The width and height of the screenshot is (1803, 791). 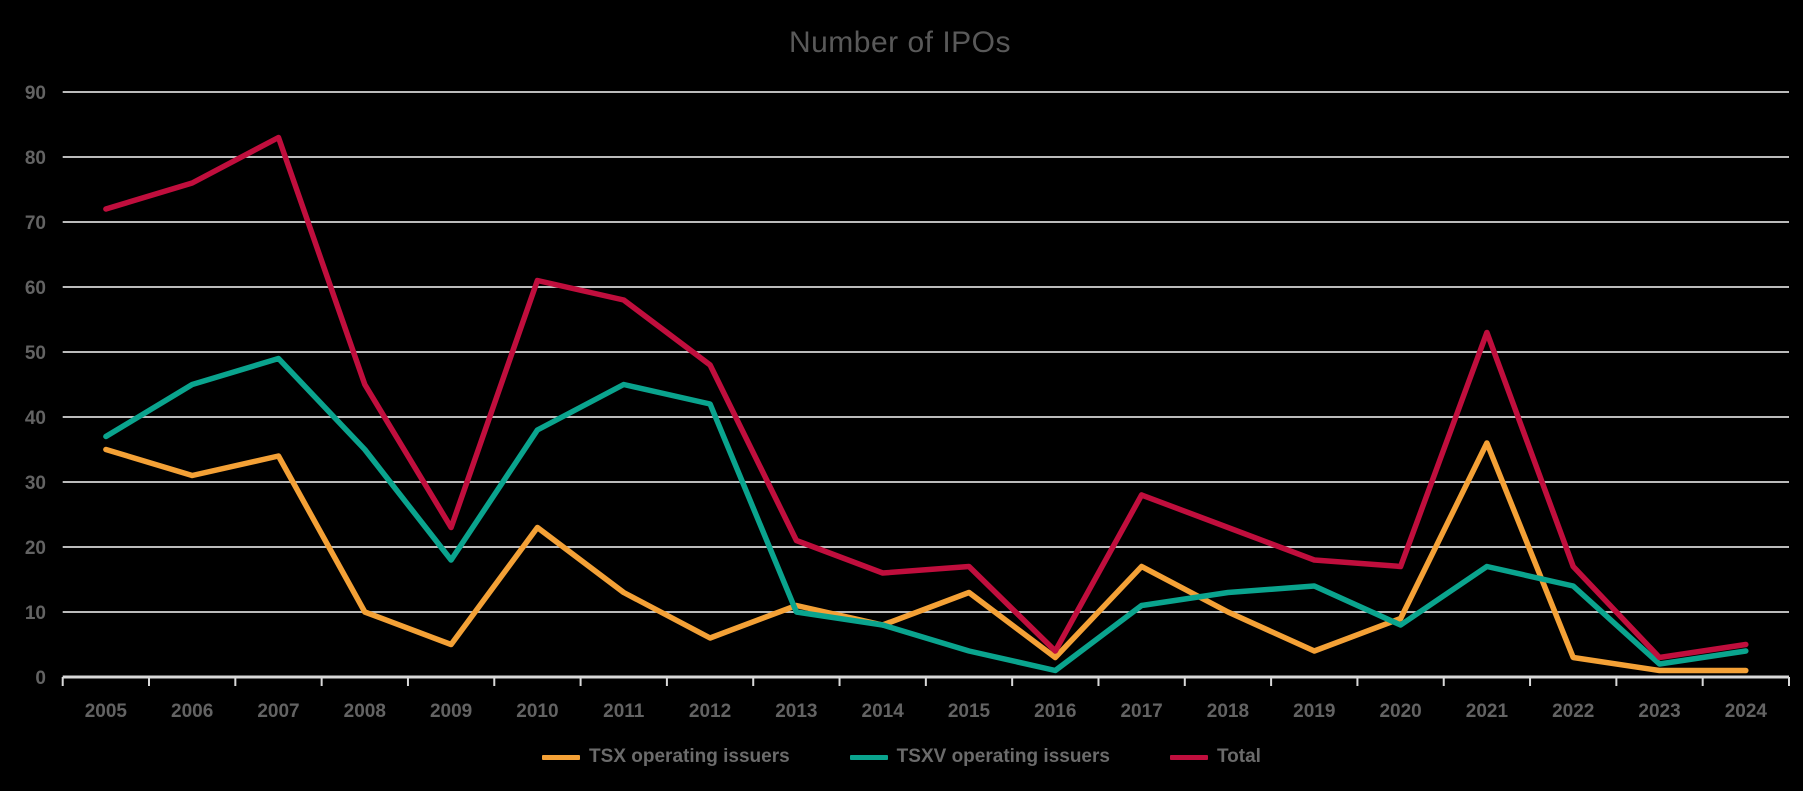 What do you see at coordinates (1314, 711) in the screenshot?
I see `x-tick-label: 2019` at bounding box center [1314, 711].